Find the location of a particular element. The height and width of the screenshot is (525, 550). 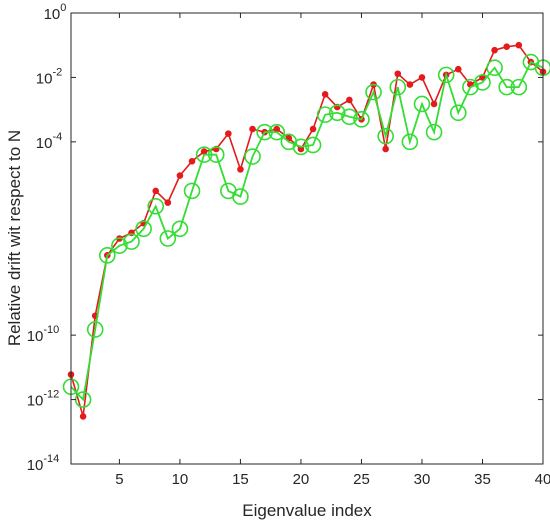

y-tick-label: 10⁻¹² is located at coordinates (43, 399).